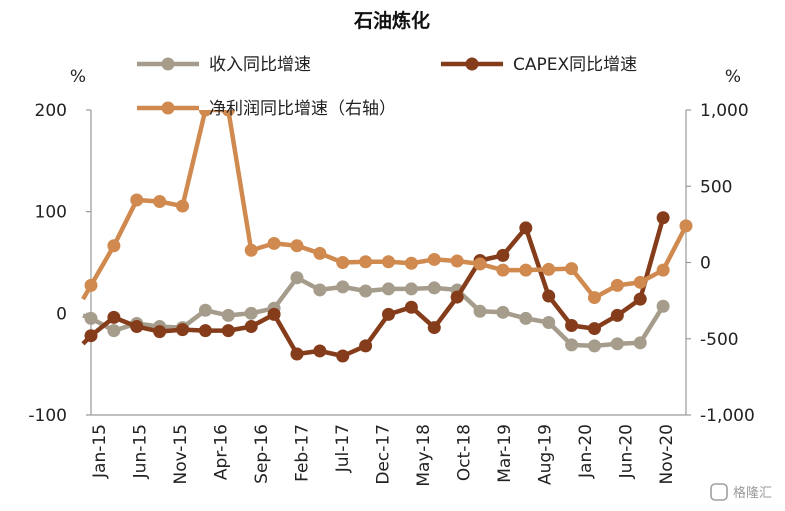 The width and height of the screenshot is (785, 511). Describe the element at coordinates (627, 451) in the screenshot. I see `x-tick-label-group: Jun-20` at that location.